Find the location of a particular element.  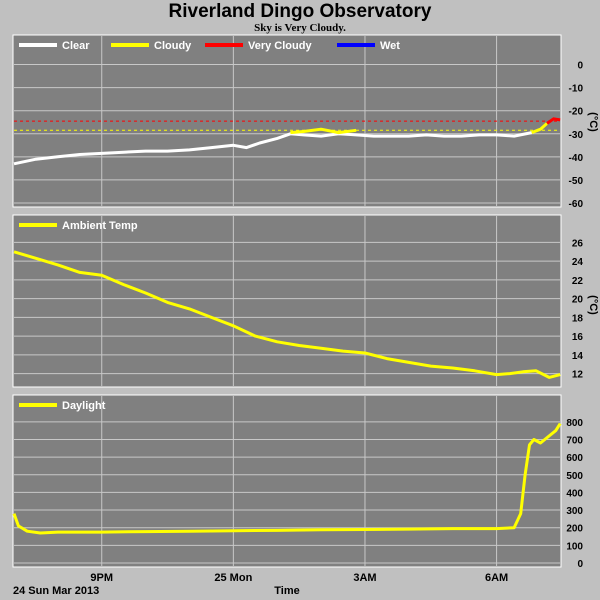

y-tick-label: 18 is located at coordinates (578, 318).